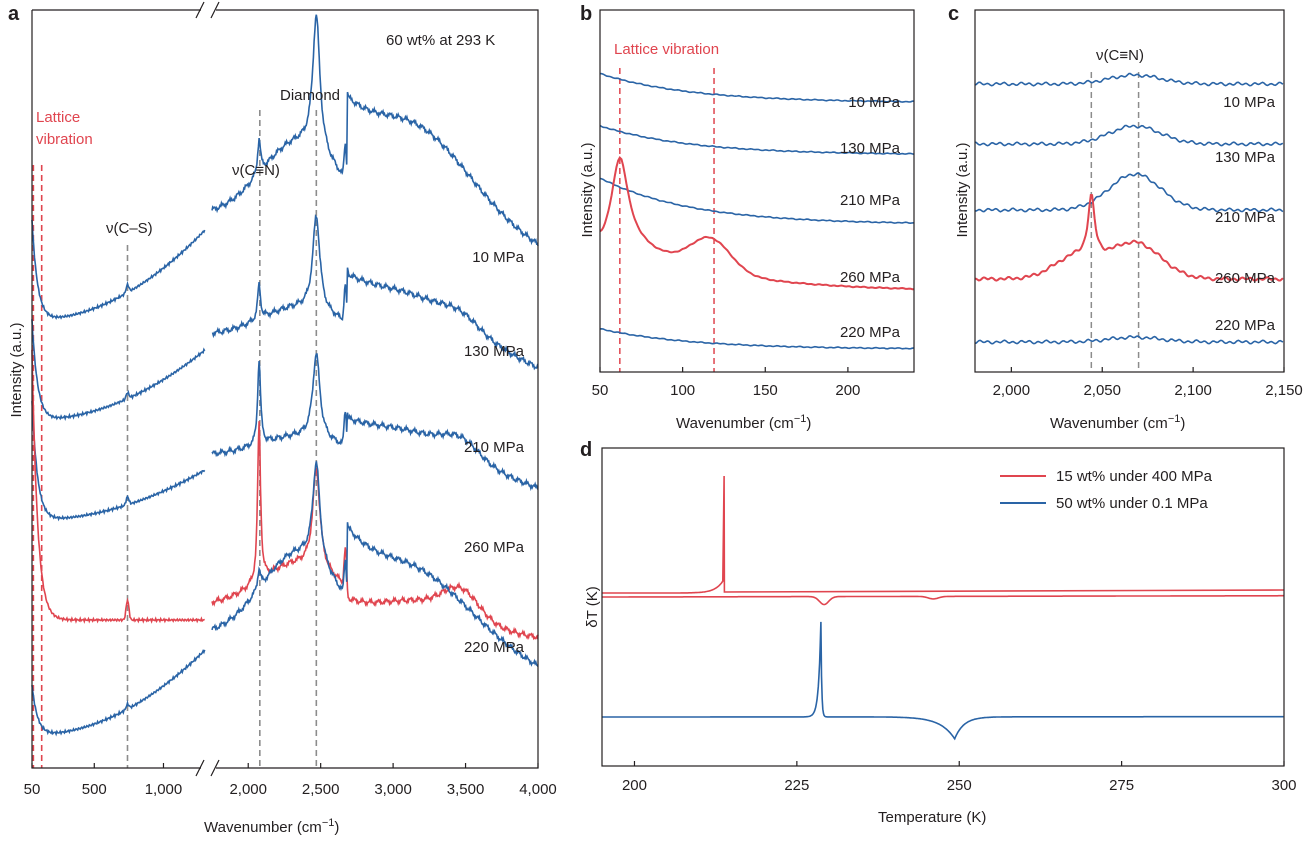 This screenshot has height=844, width=1316. What do you see at coordinates (1102, 390) in the screenshot?
I see `panel-c-xtick-label-2050: 2,050` at bounding box center [1102, 390].